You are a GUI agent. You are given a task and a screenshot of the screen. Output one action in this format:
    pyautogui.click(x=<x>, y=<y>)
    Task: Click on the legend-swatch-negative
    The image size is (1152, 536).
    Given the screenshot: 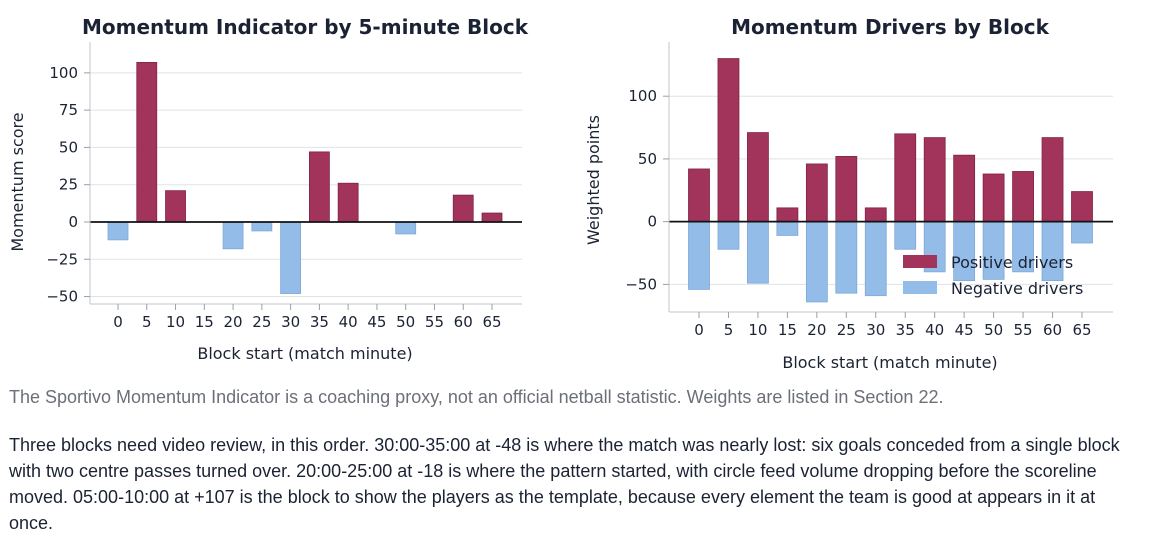 What is the action you would take?
    pyautogui.click(x=920, y=287)
    